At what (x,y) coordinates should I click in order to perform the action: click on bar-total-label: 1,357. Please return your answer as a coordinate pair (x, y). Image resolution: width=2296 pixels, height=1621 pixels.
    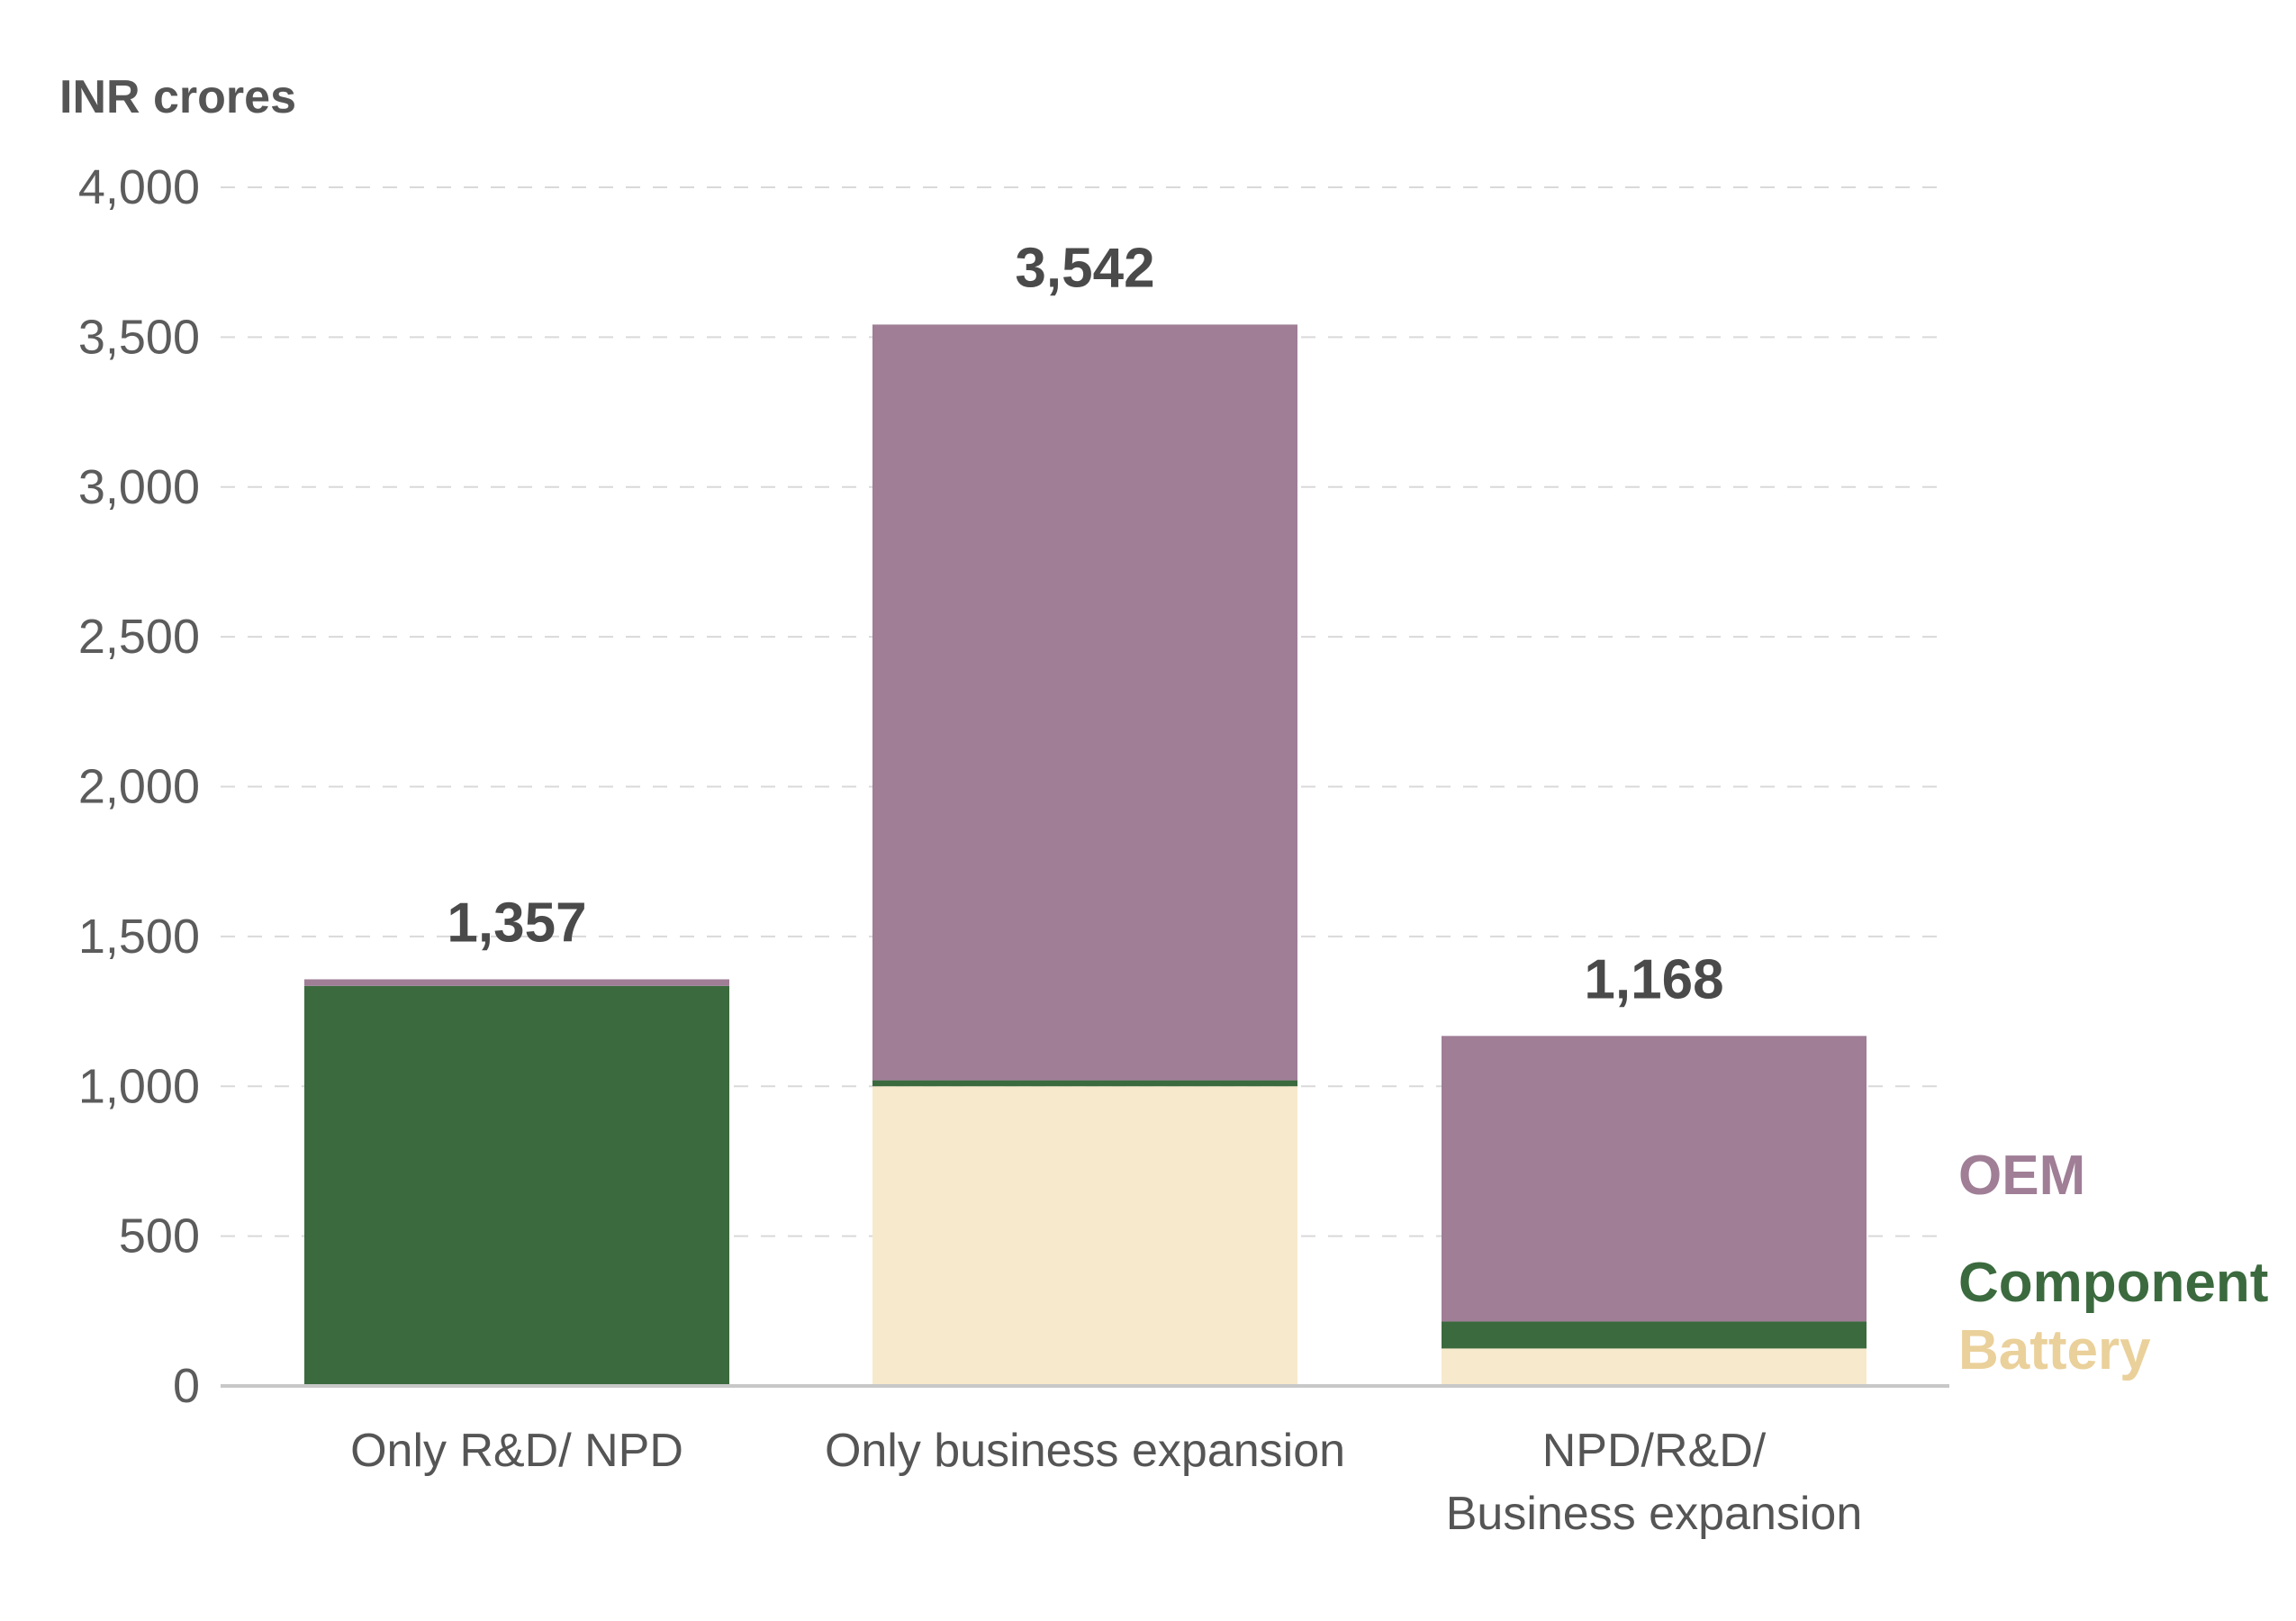
    Looking at the image, I should click on (516, 923).